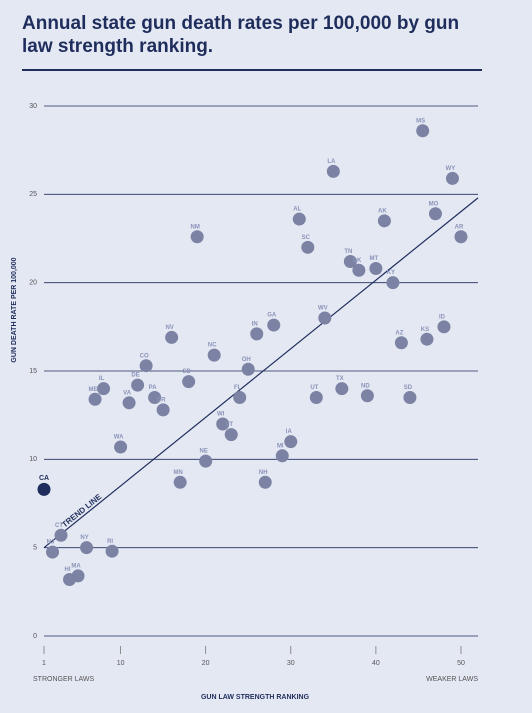 The image size is (532, 713). What do you see at coordinates (272, 316) in the screenshot?
I see `point-label: GA` at bounding box center [272, 316].